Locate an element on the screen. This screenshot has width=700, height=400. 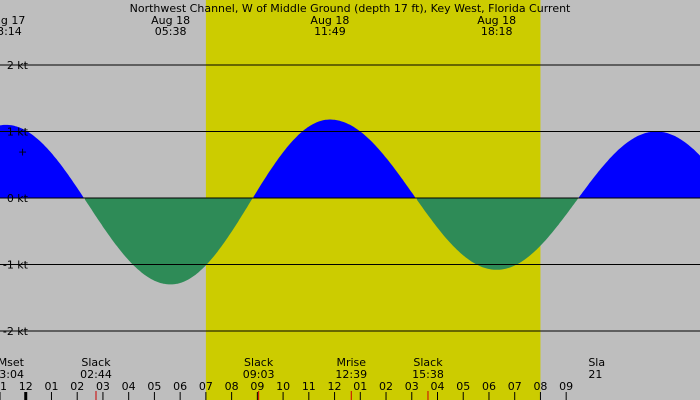
event-time-label: 15:38 is located at coordinates (428, 374).